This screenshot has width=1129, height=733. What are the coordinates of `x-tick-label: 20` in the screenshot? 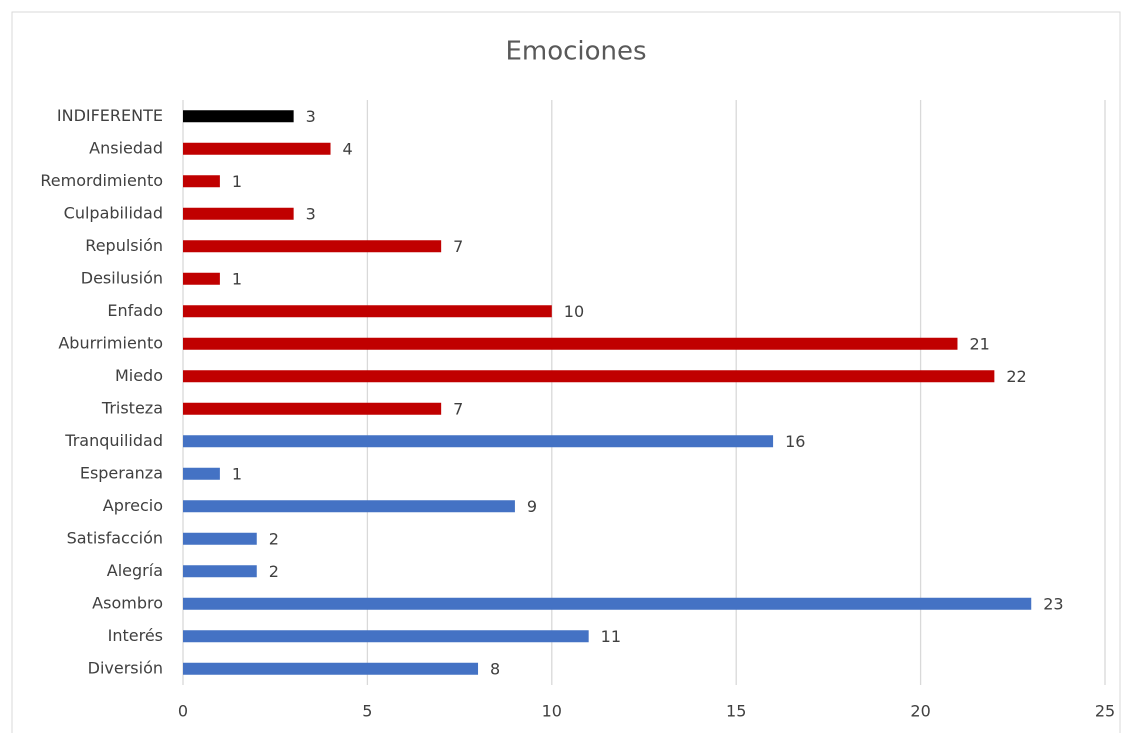 It's located at (920, 711).